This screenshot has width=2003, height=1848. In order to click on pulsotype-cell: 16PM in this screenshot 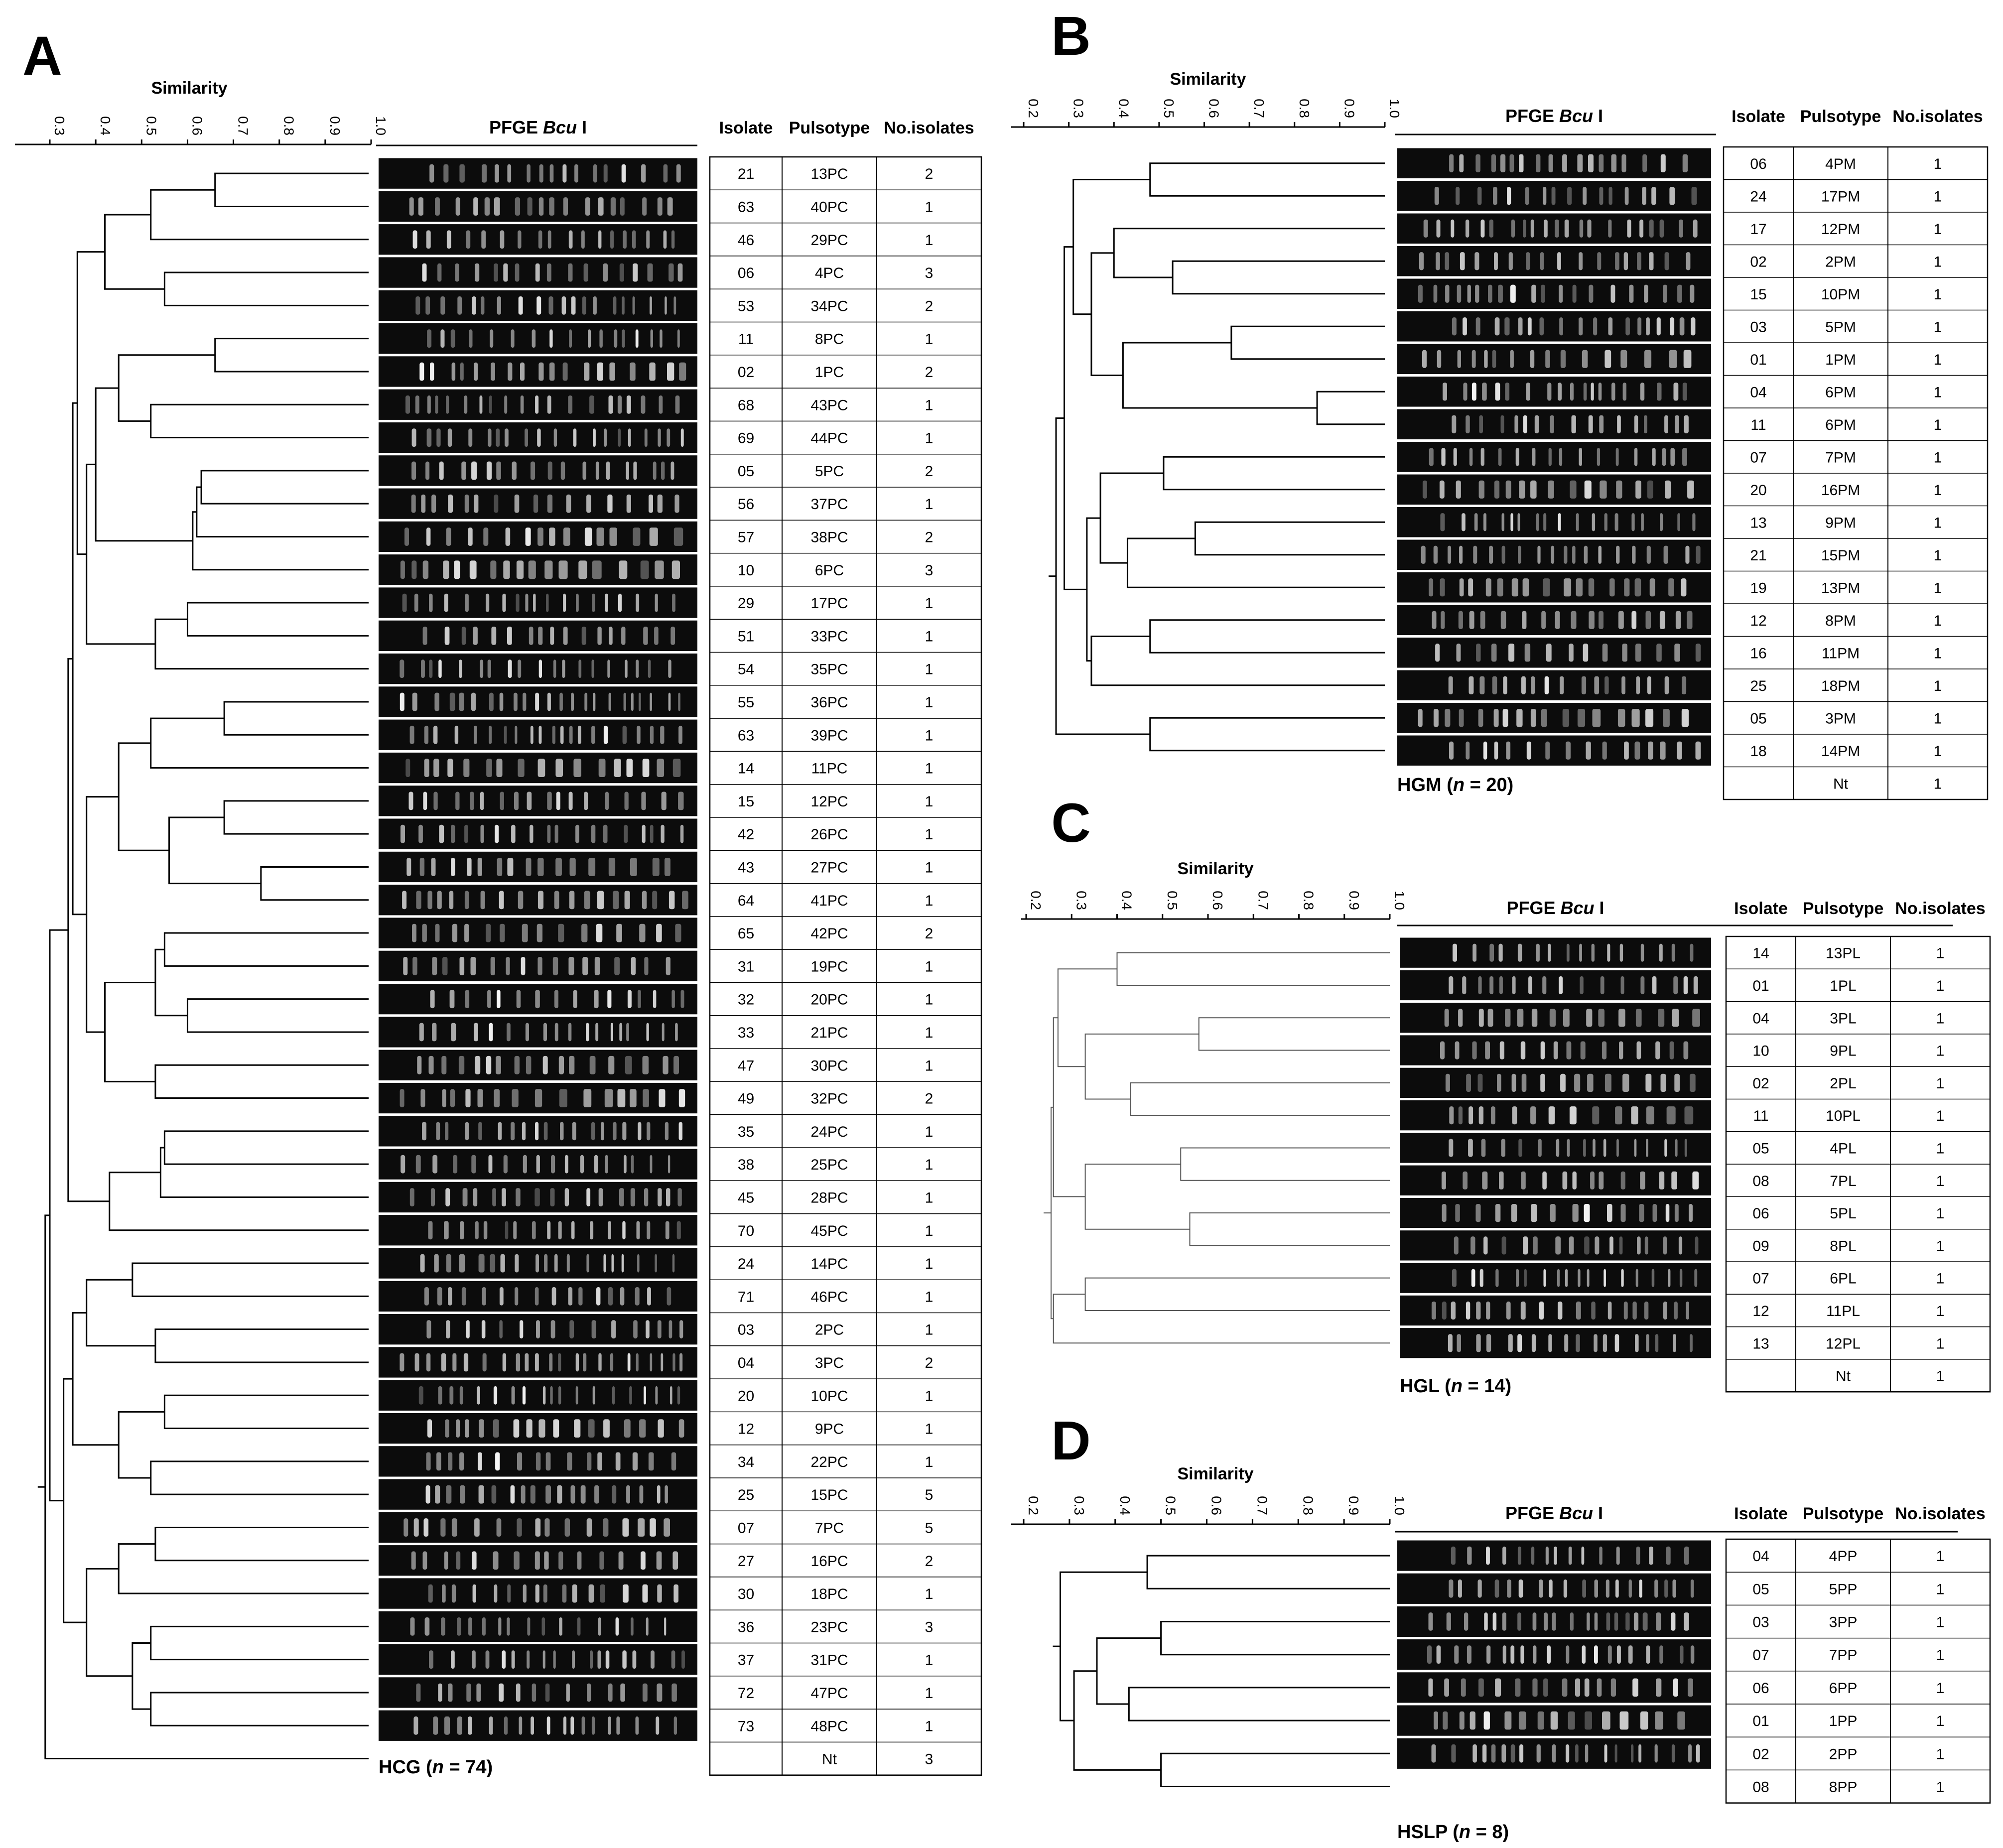, I will do `click(1840, 491)`.